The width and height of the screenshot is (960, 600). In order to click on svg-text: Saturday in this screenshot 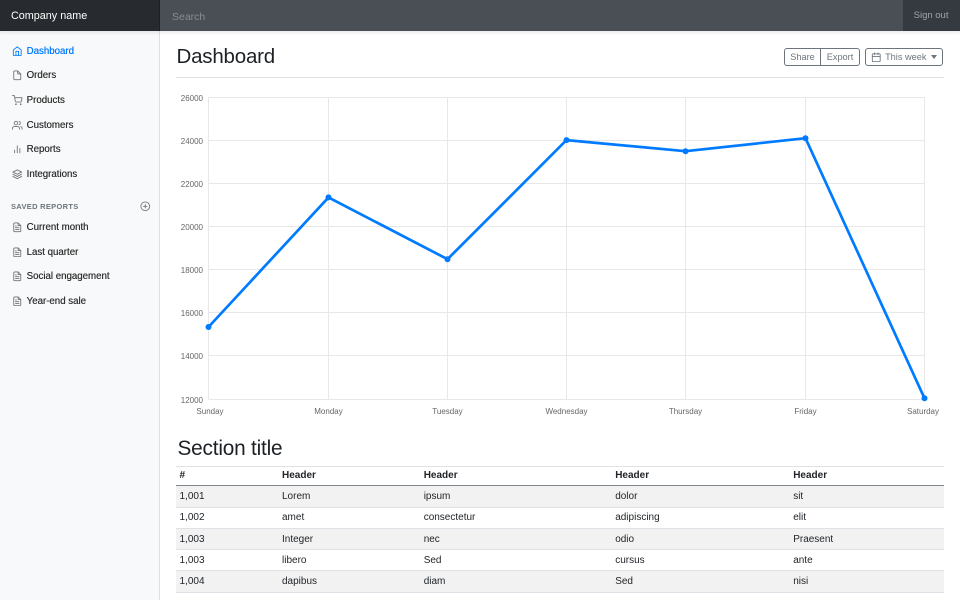, I will do `click(923, 411)`.